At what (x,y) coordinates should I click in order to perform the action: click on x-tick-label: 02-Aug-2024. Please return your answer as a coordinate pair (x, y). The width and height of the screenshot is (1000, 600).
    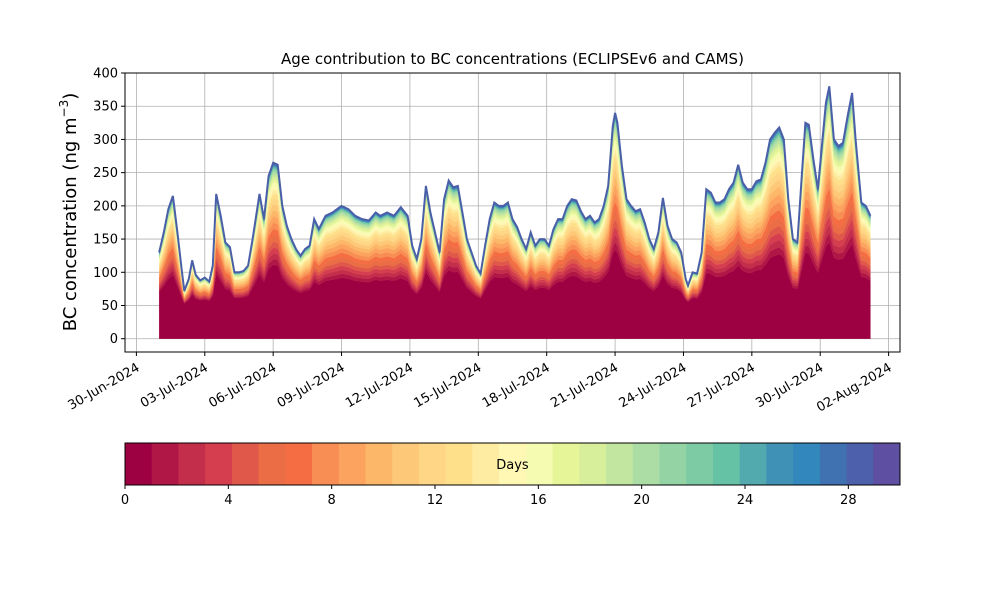
    Looking at the image, I should click on (854, 387).